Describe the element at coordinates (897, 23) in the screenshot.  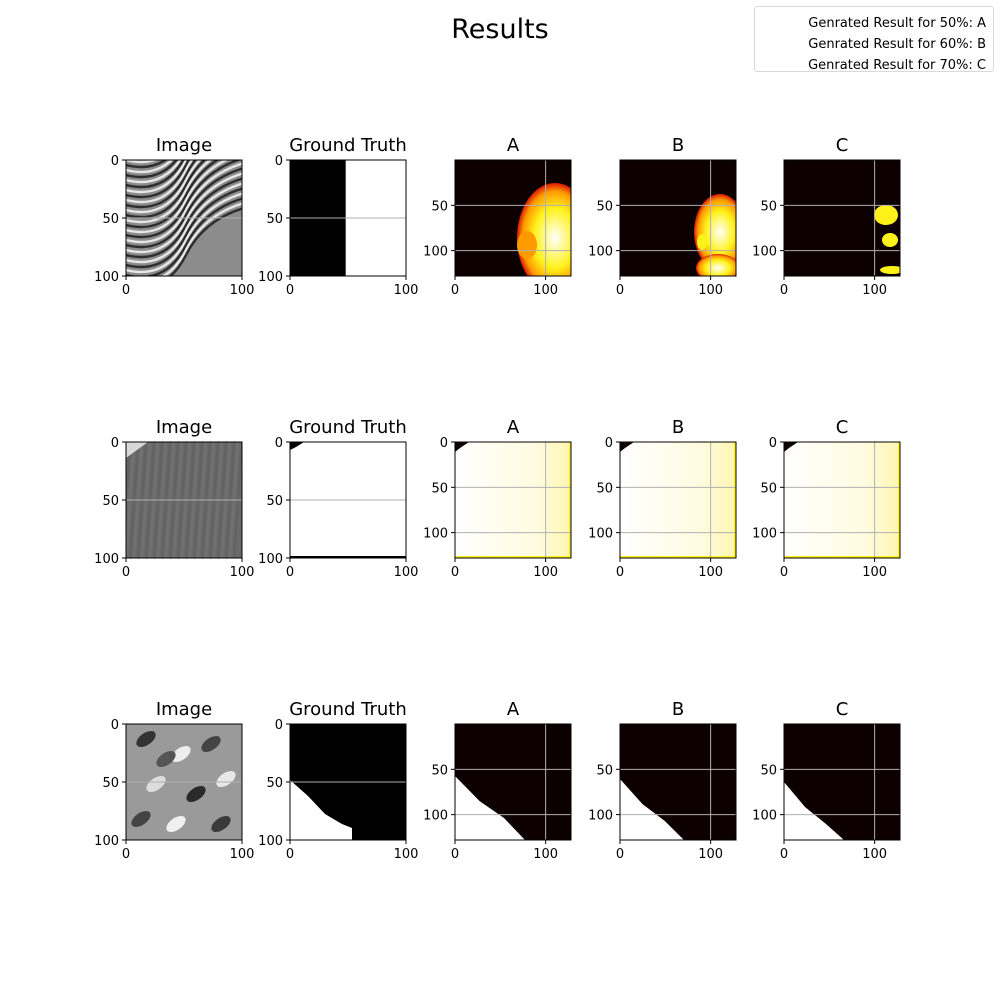
I see `legend-entry-a: Genrated Result for 50%: A` at that location.